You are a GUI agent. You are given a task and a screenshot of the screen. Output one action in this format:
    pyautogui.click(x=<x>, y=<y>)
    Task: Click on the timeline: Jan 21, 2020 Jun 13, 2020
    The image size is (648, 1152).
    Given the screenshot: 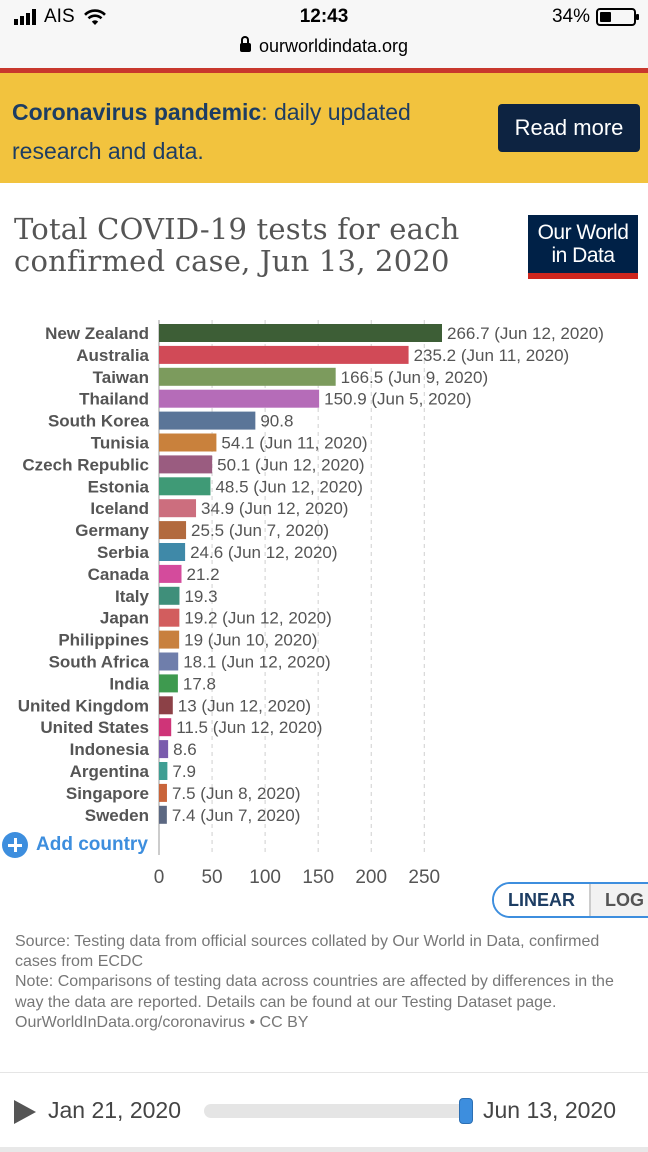 What is the action you would take?
    pyautogui.click(x=324, y=1112)
    